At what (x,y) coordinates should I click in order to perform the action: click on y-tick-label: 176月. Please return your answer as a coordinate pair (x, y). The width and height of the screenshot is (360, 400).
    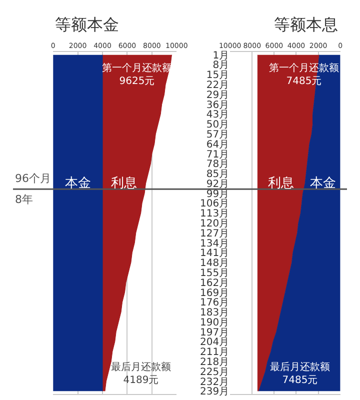
    Looking at the image, I should click on (215, 303).